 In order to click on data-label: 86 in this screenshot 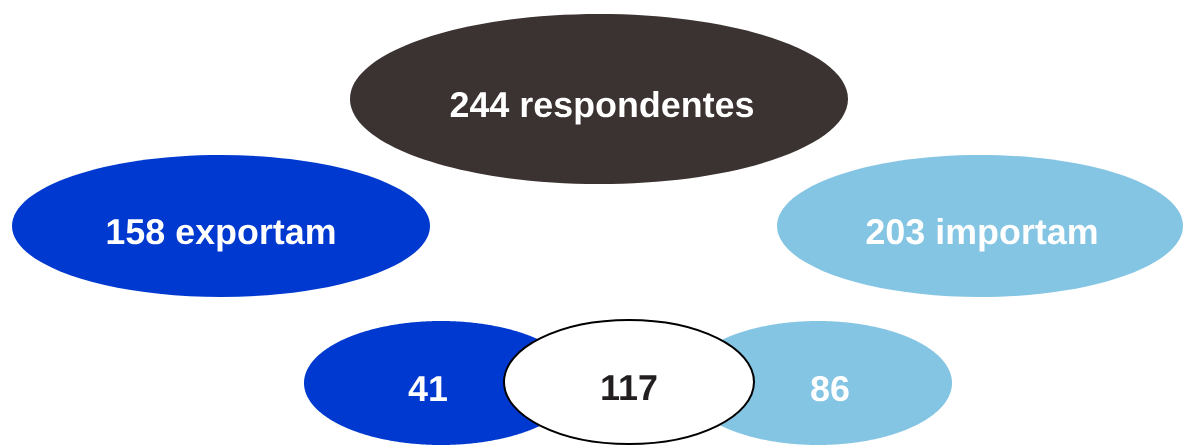, I will do `click(830, 388)`.